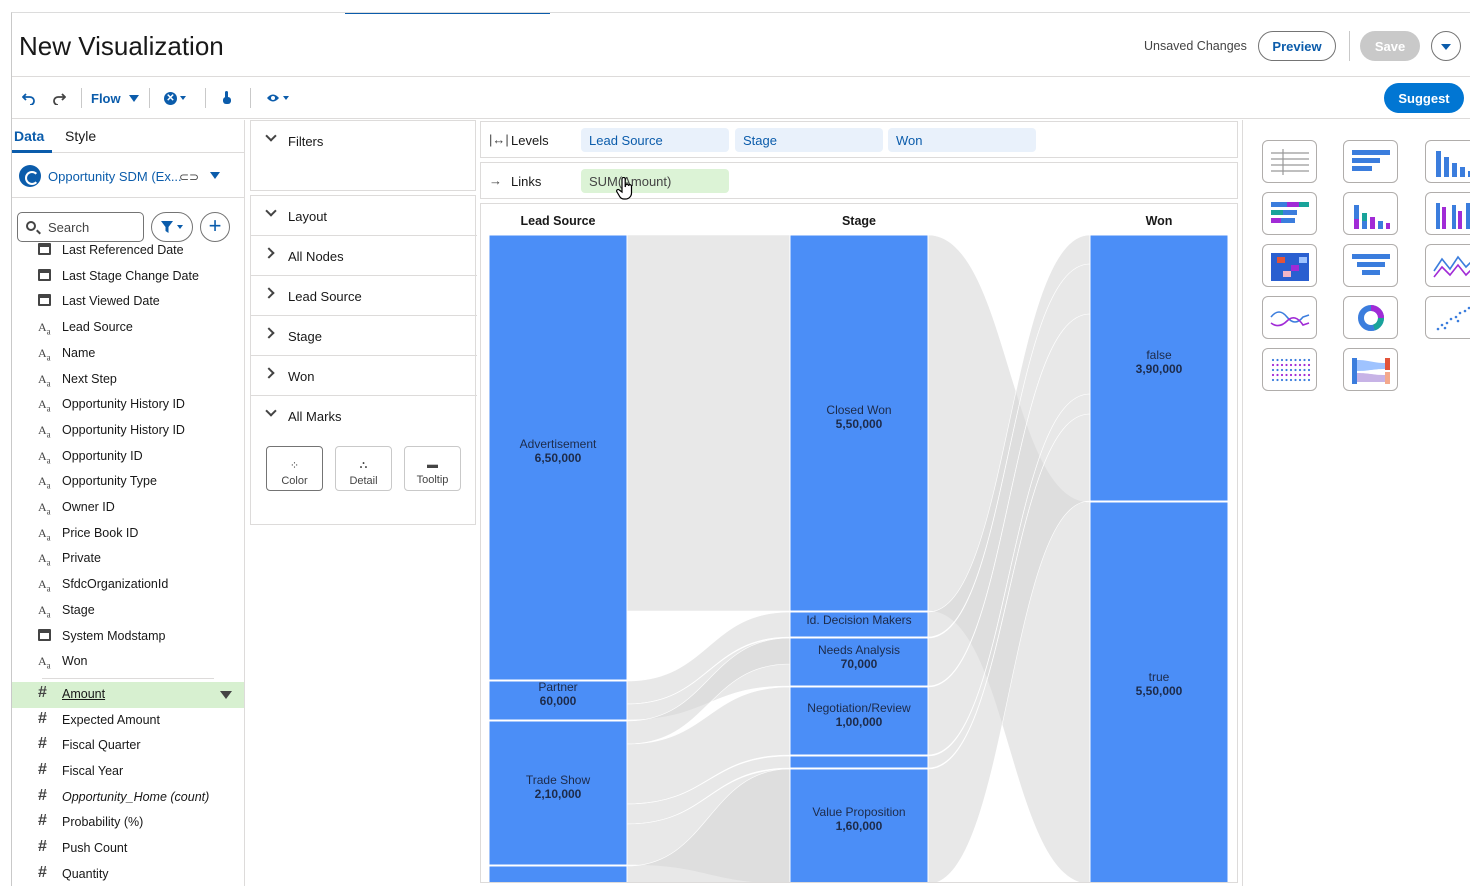  What do you see at coordinates (1289, 161) in the screenshot?
I see `table-chart-icon` at bounding box center [1289, 161].